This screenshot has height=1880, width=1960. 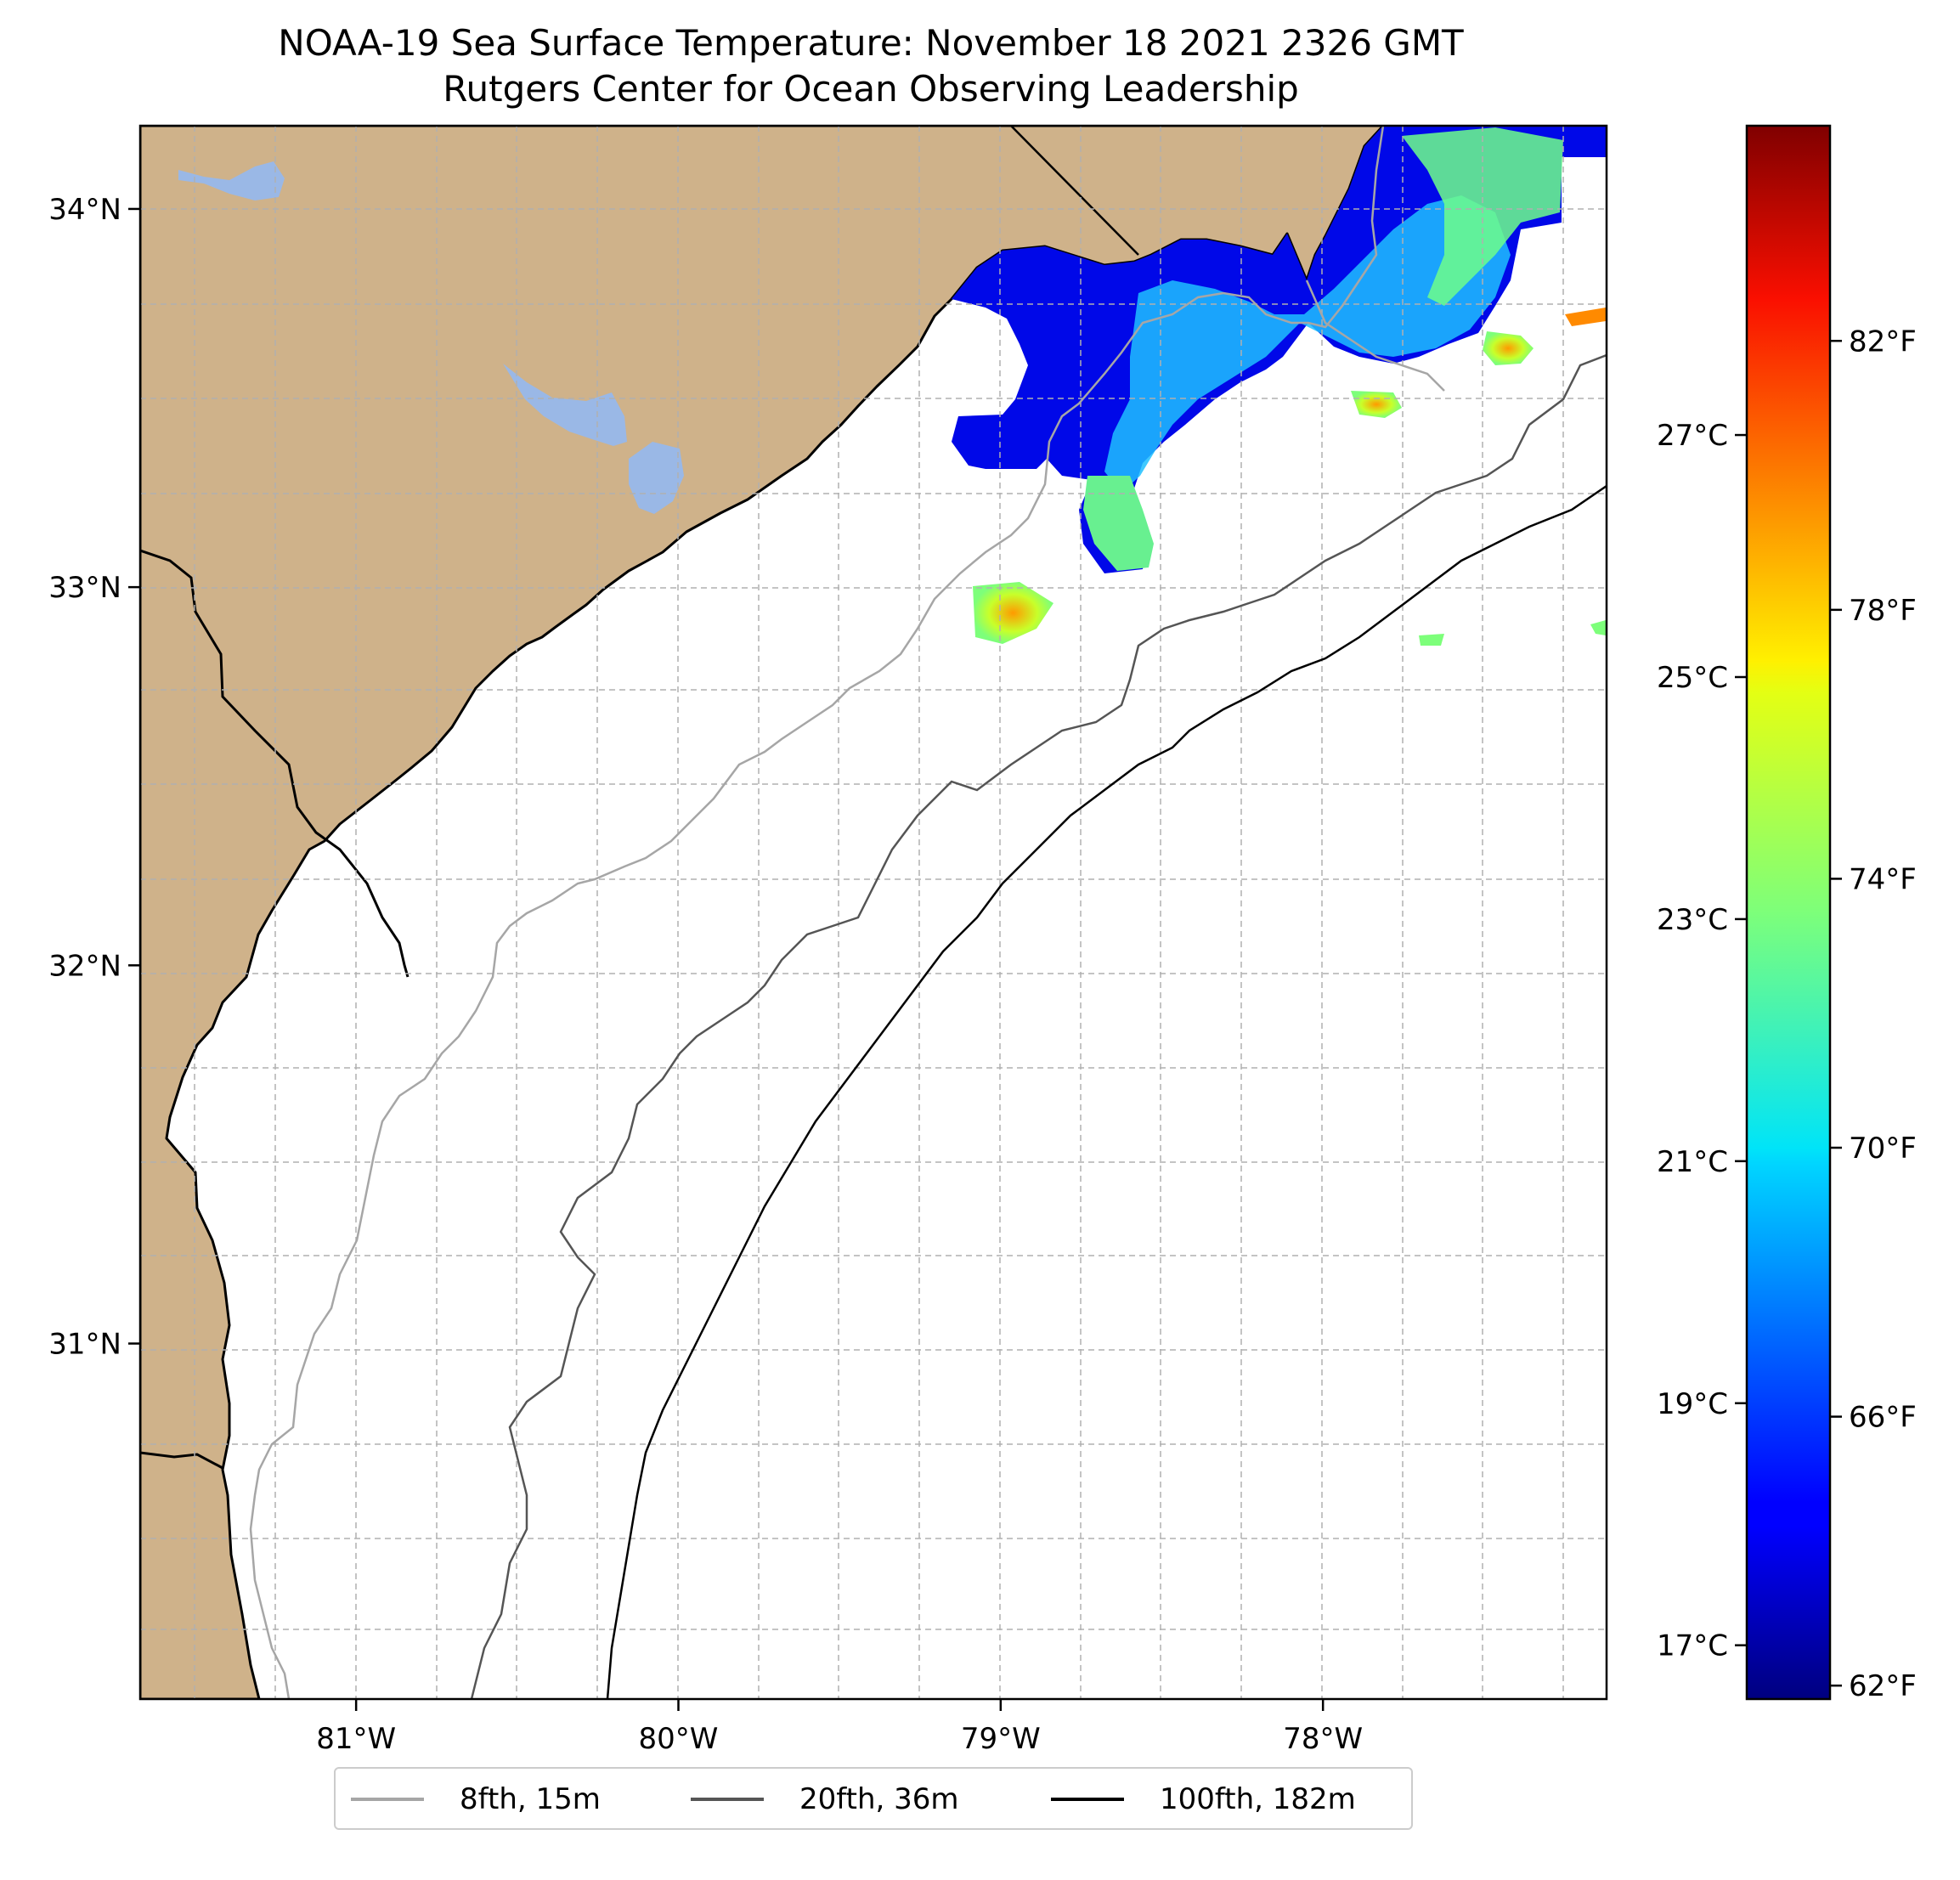 I want to click on legend-line-100fth, so click(x=1088, y=1799).